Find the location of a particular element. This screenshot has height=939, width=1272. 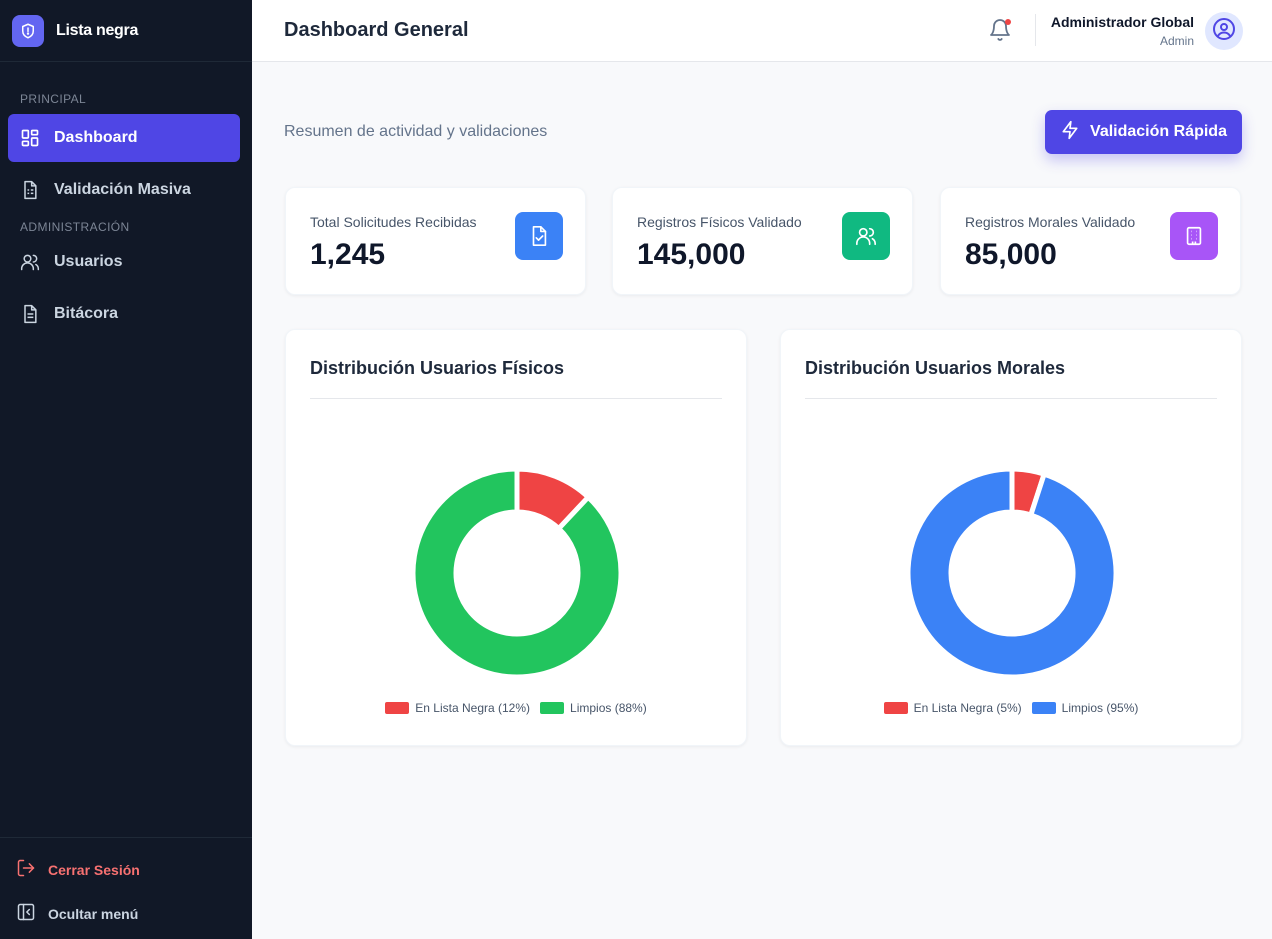

user-avatar is located at coordinates (1224, 31).